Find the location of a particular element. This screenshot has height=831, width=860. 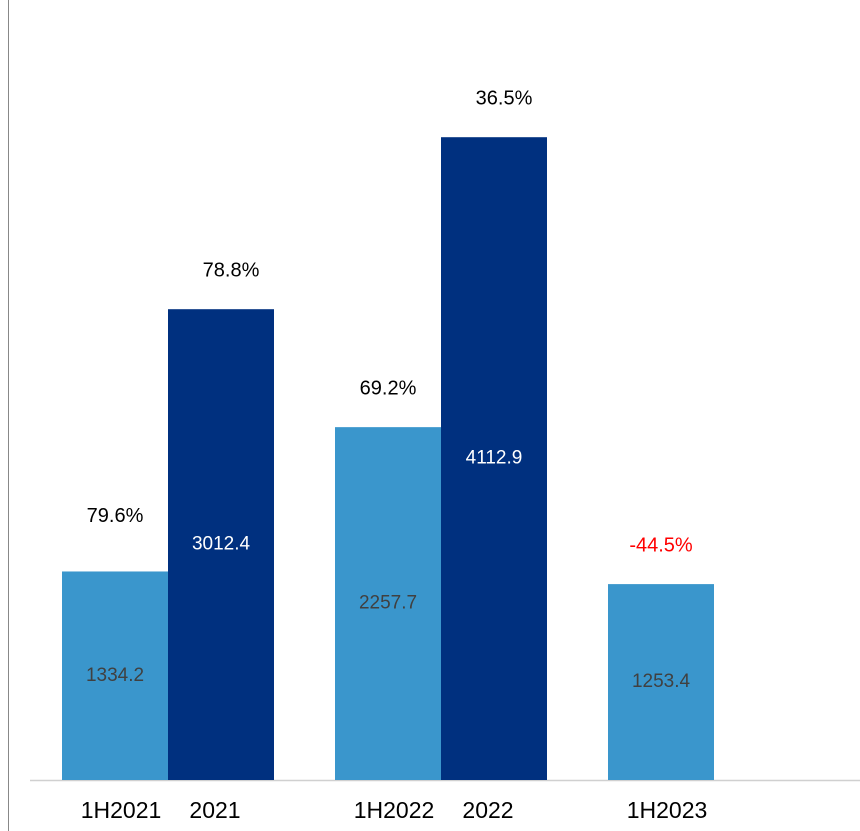

x-tick-label: 2021 is located at coordinates (214, 810).